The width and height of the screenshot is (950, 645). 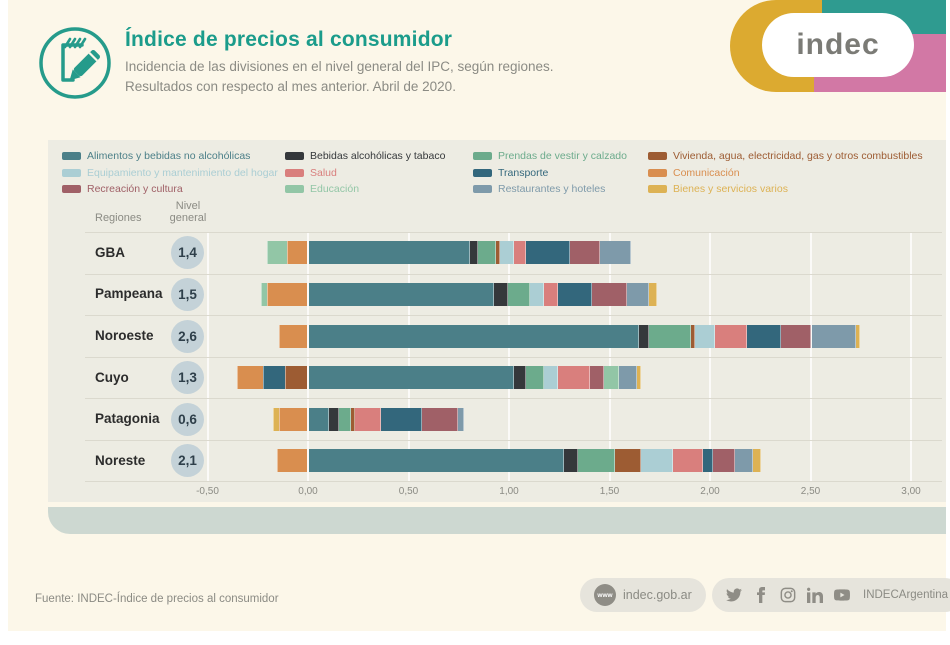 I want to click on bar-segment-noroeste-equipamiento, so click(x=704, y=336).